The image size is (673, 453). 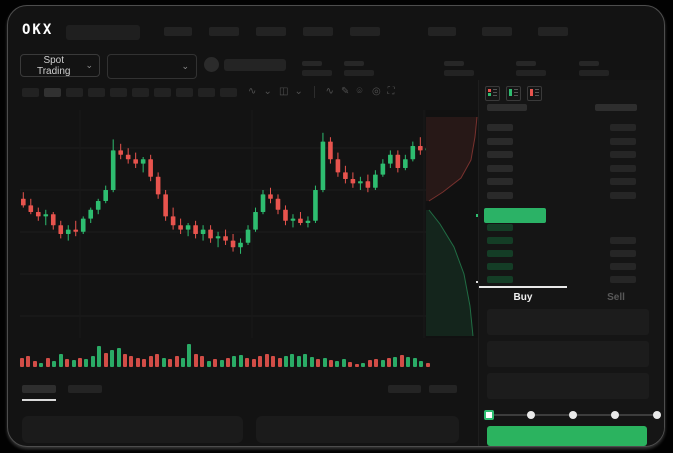 I want to click on price-input, so click(x=568, y=322).